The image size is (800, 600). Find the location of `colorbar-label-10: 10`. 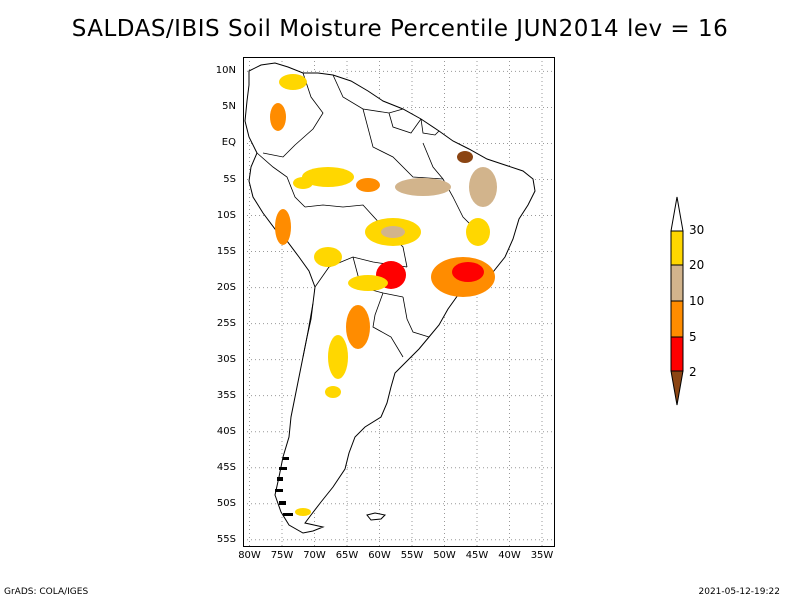

colorbar-label-10: 10 is located at coordinates (697, 301).